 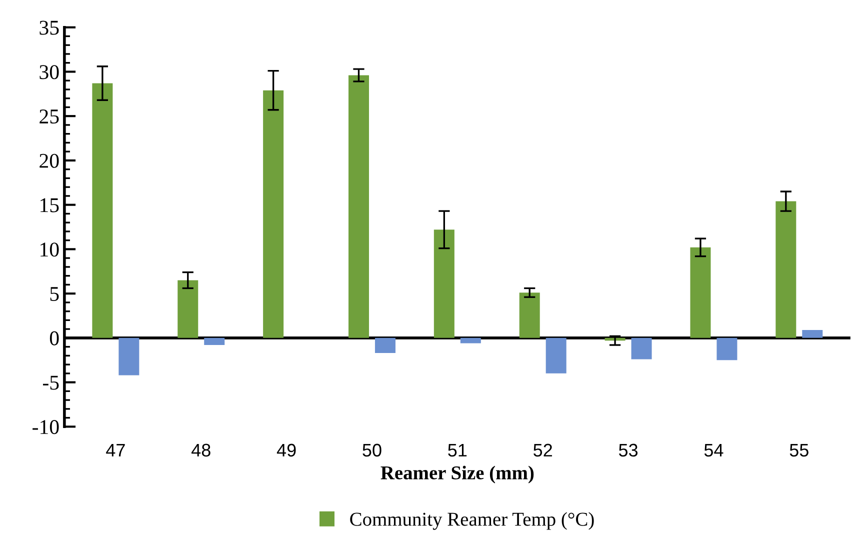 I want to click on x-tick-label: 54, so click(x=714, y=450).